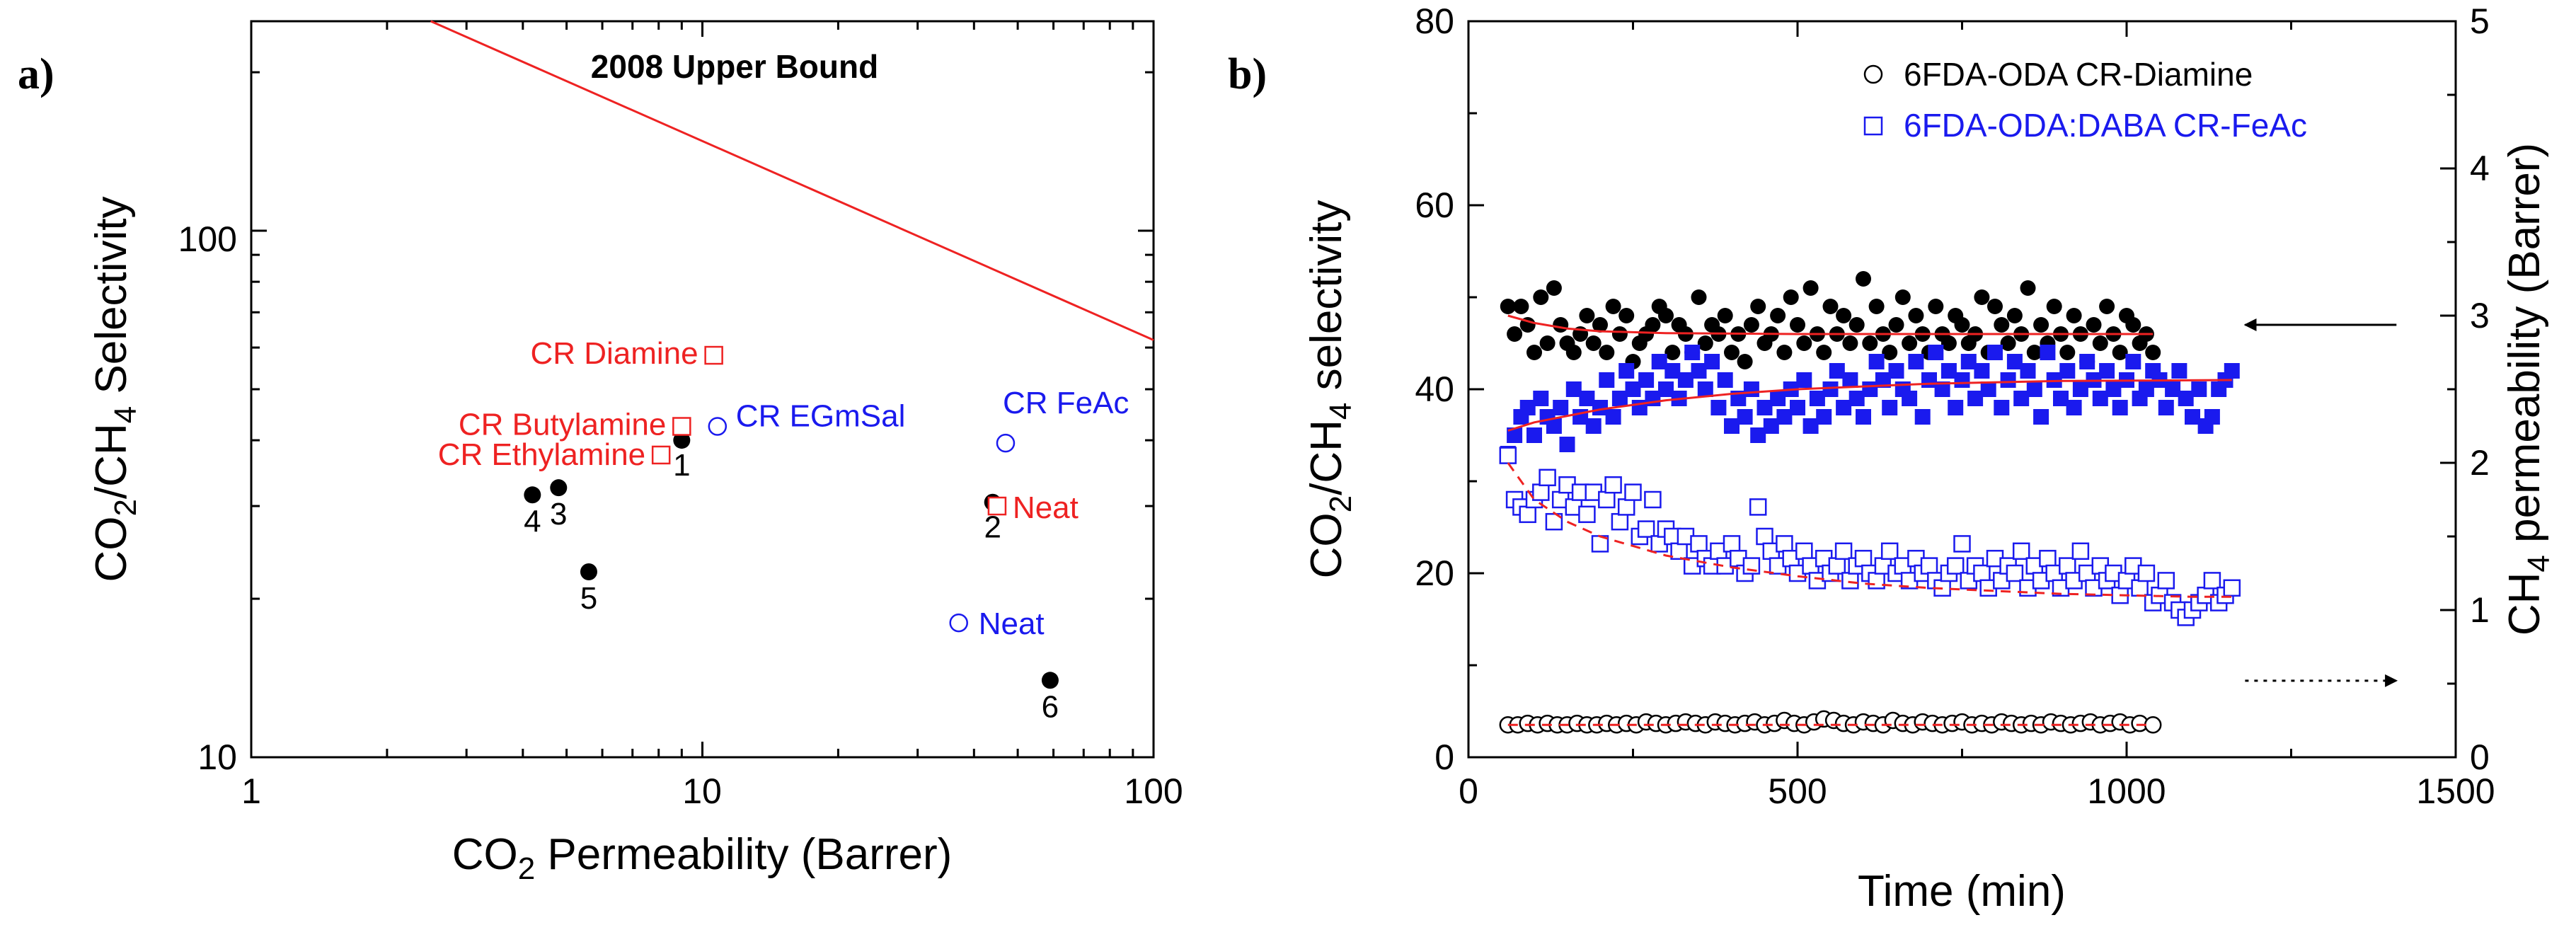 The height and width of the screenshot is (937, 2576). I want to click on data-label: CR Diamine, so click(614, 354).